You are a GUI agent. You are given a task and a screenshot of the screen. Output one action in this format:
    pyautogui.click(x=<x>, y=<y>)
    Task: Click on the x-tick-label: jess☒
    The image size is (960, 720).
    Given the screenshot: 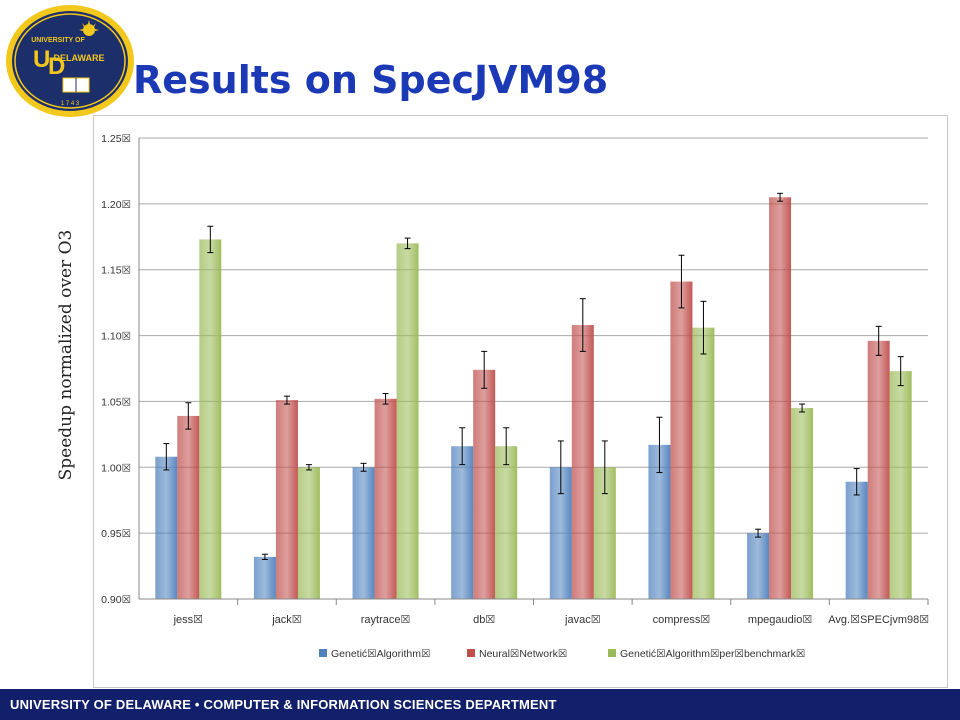 What is the action you would take?
    pyautogui.click(x=188, y=620)
    